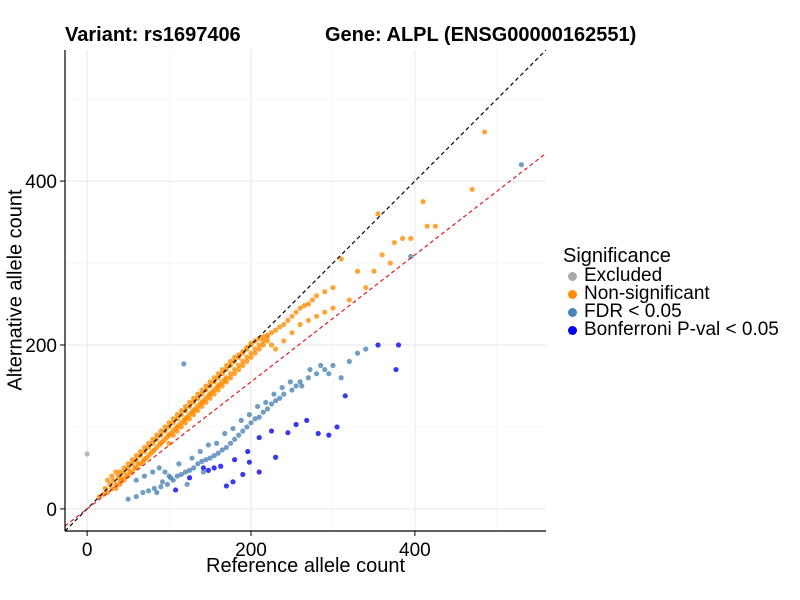  Describe the element at coordinates (671, 329) in the screenshot. I see `legend-item-bonferroni: Bonferroni P-val < 0.05` at that location.